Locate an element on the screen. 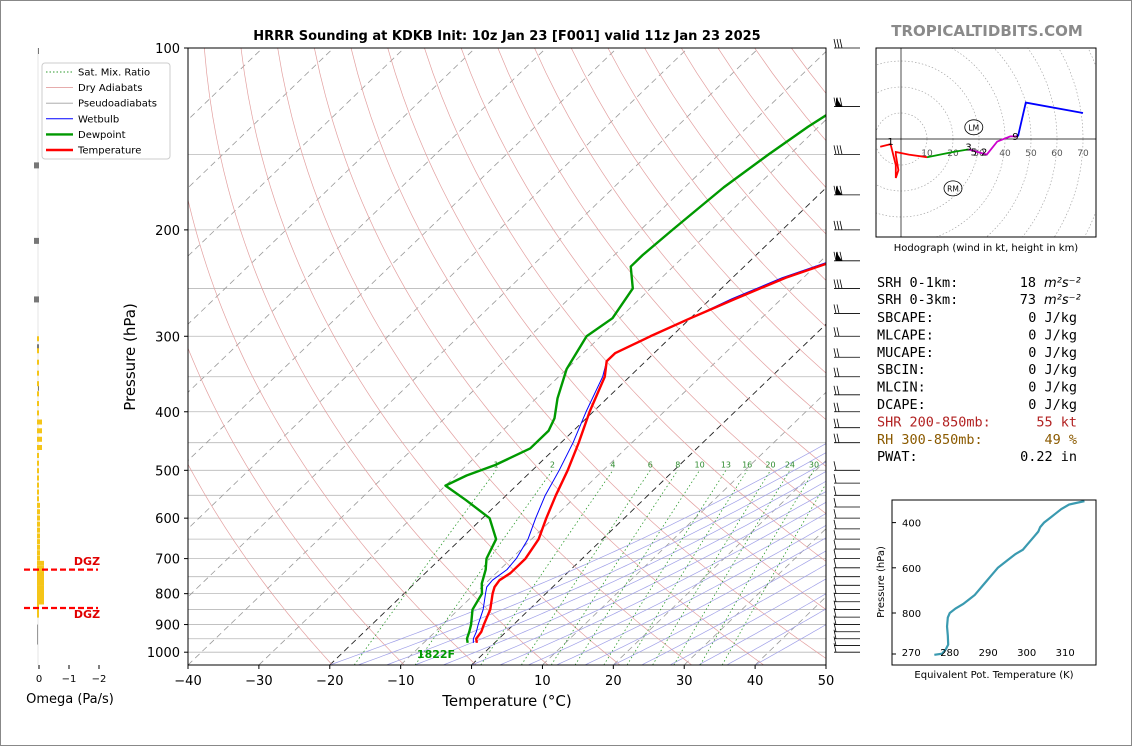 The width and height of the screenshot is (1134, 748). y-tick-label: 600 is located at coordinates (167, 519).